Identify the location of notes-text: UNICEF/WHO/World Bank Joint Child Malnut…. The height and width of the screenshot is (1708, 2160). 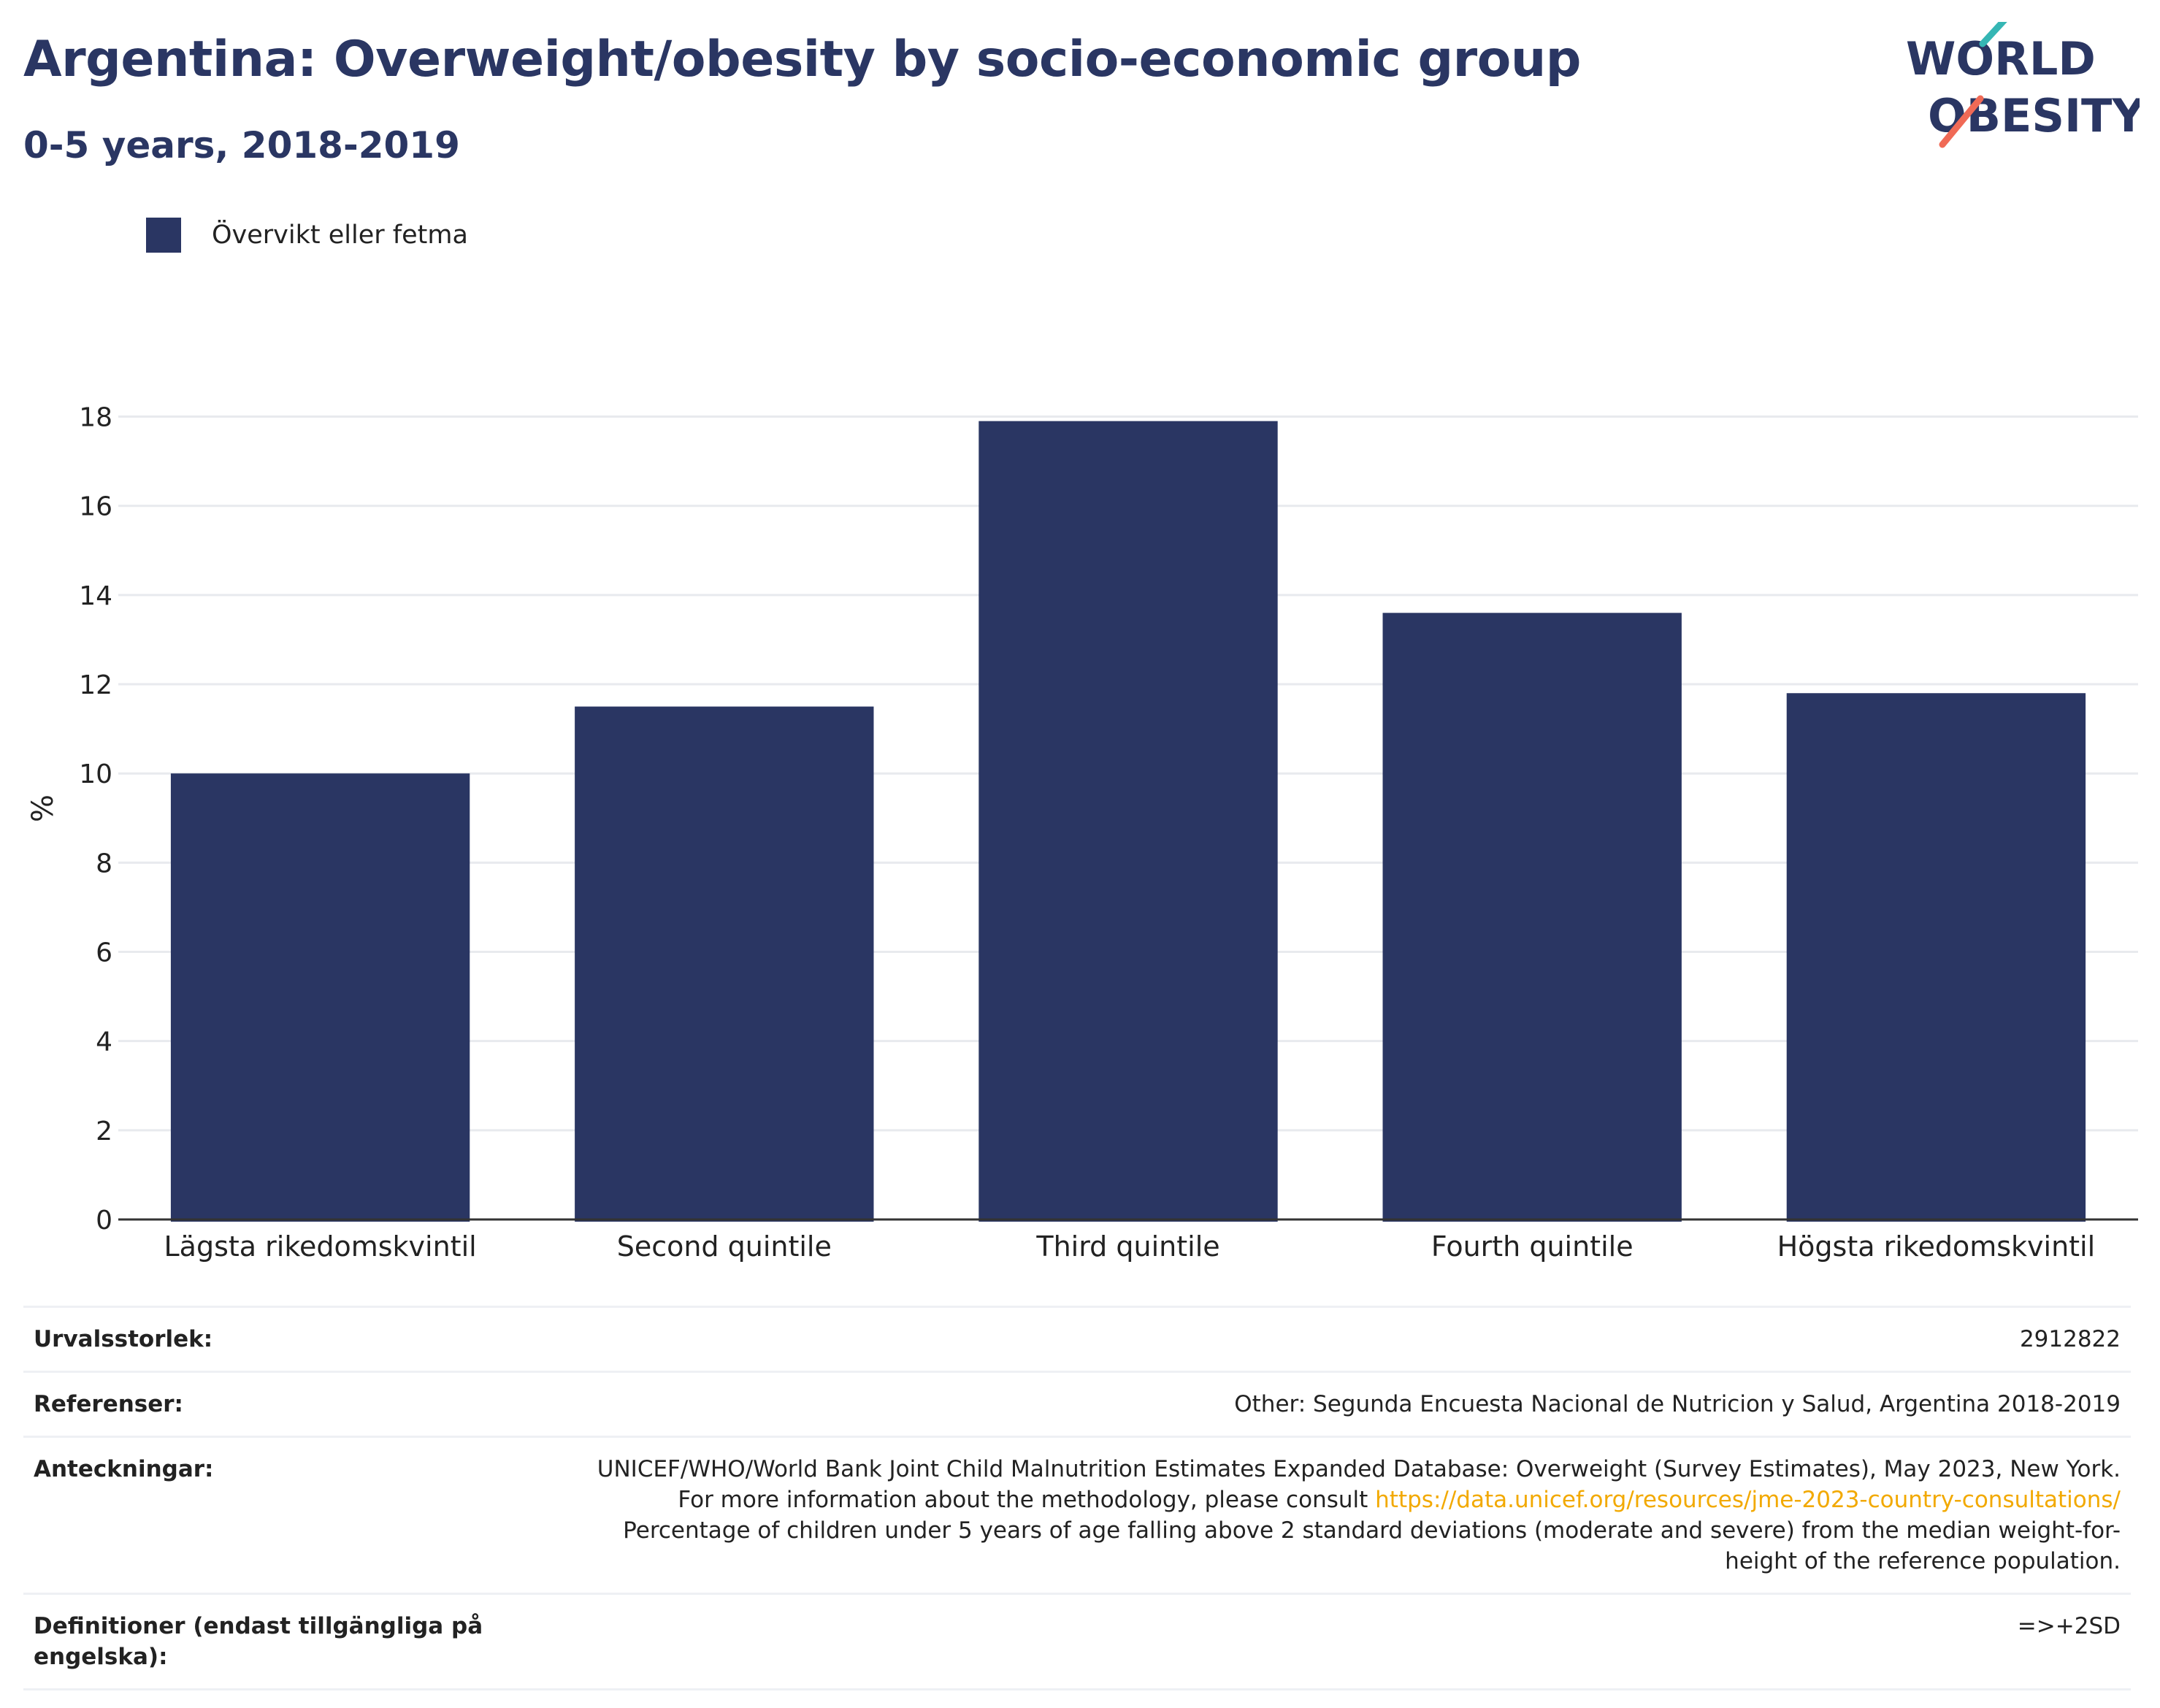
(1359, 1484).